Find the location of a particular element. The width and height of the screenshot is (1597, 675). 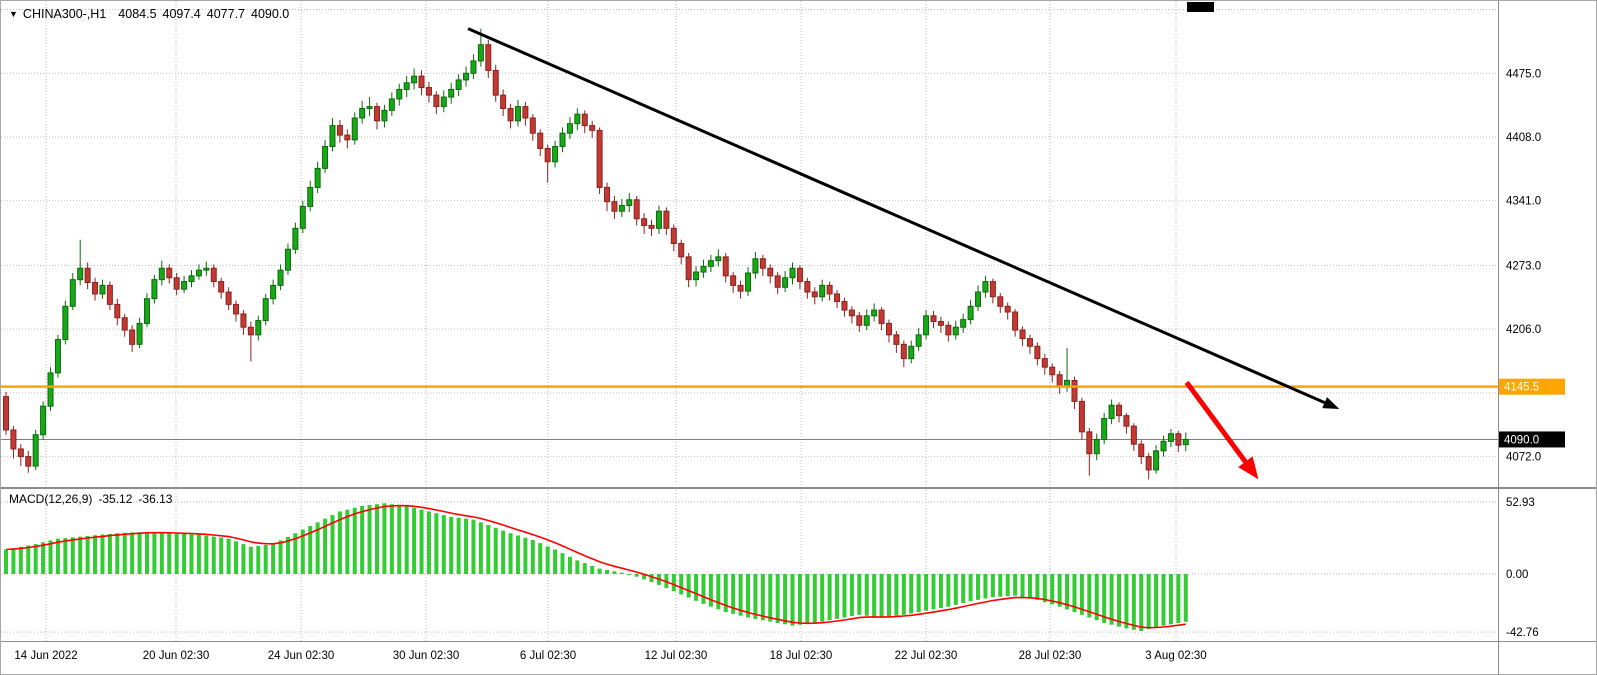

down-impulse-arrow-head is located at coordinates (1248, 468).